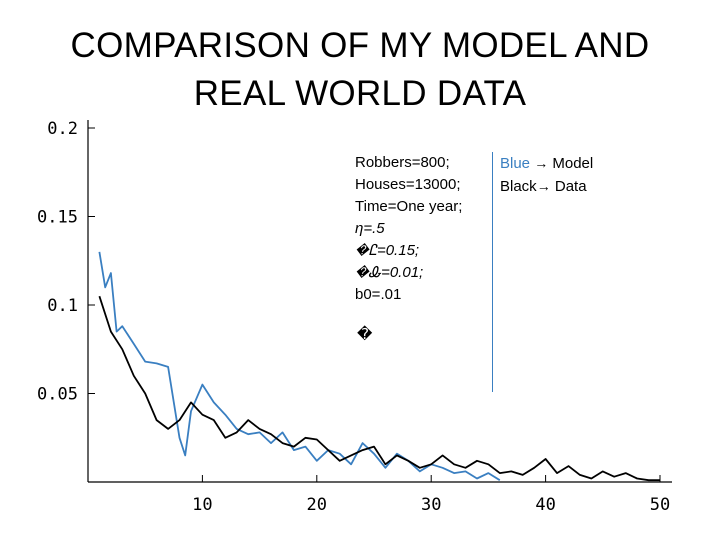 This screenshot has width=720, height=540. What do you see at coordinates (387, 250) in the screenshot?
I see `param-theta: �Ꮭ=0.15;` at bounding box center [387, 250].